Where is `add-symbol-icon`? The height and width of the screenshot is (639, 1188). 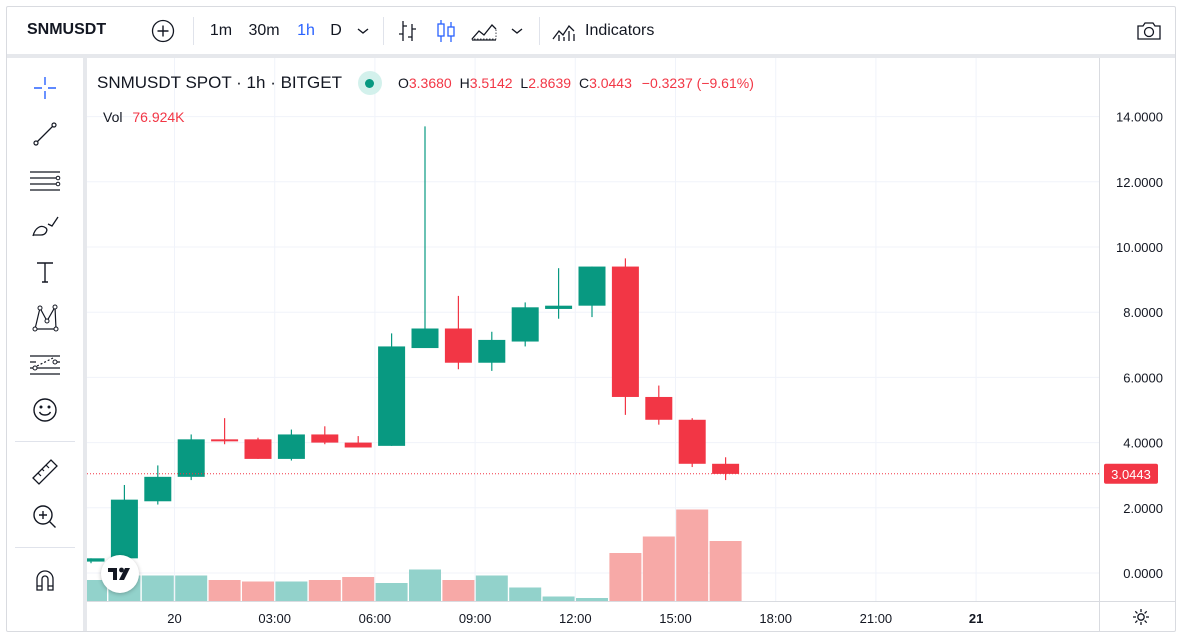
add-symbol-icon is located at coordinates (163, 31).